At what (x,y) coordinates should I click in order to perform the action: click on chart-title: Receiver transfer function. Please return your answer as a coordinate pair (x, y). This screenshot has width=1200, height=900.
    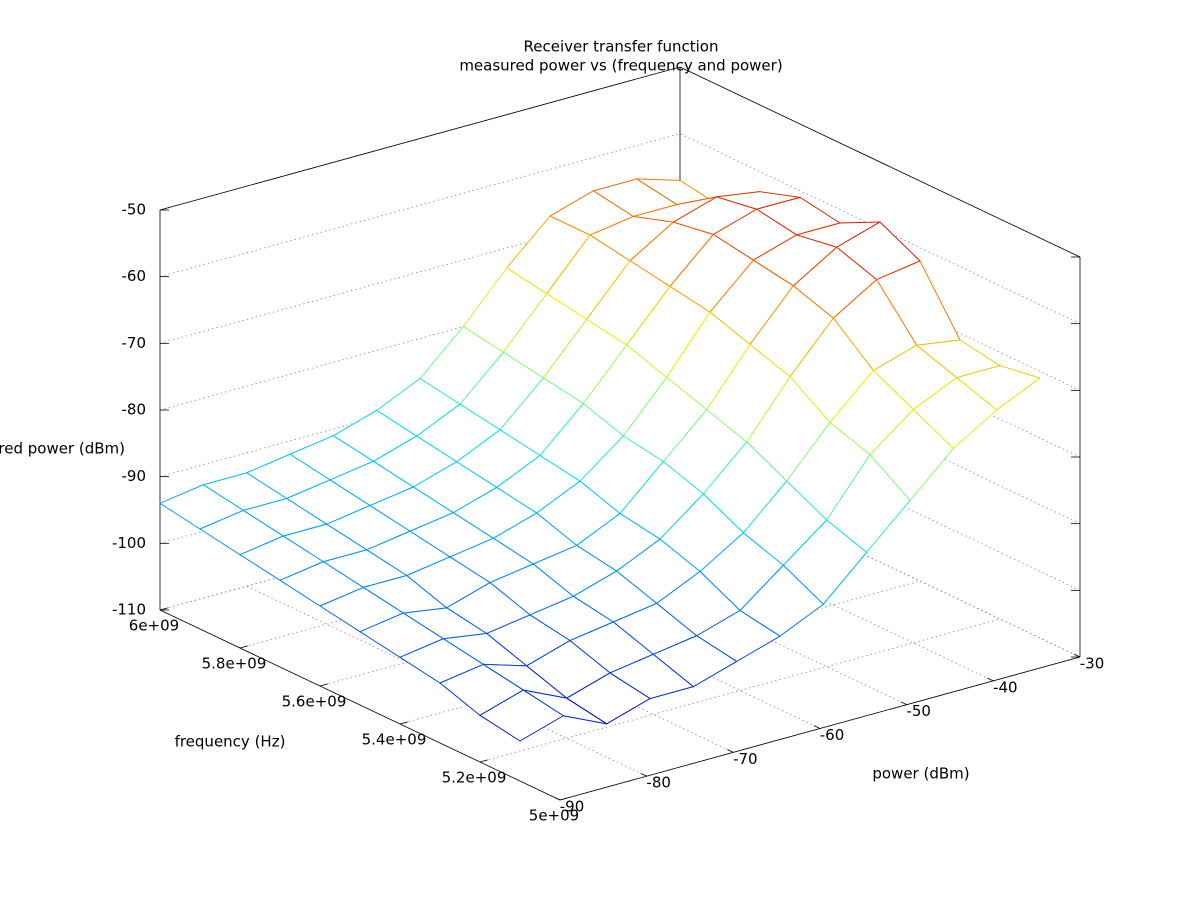
    Looking at the image, I should click on (621, 47).